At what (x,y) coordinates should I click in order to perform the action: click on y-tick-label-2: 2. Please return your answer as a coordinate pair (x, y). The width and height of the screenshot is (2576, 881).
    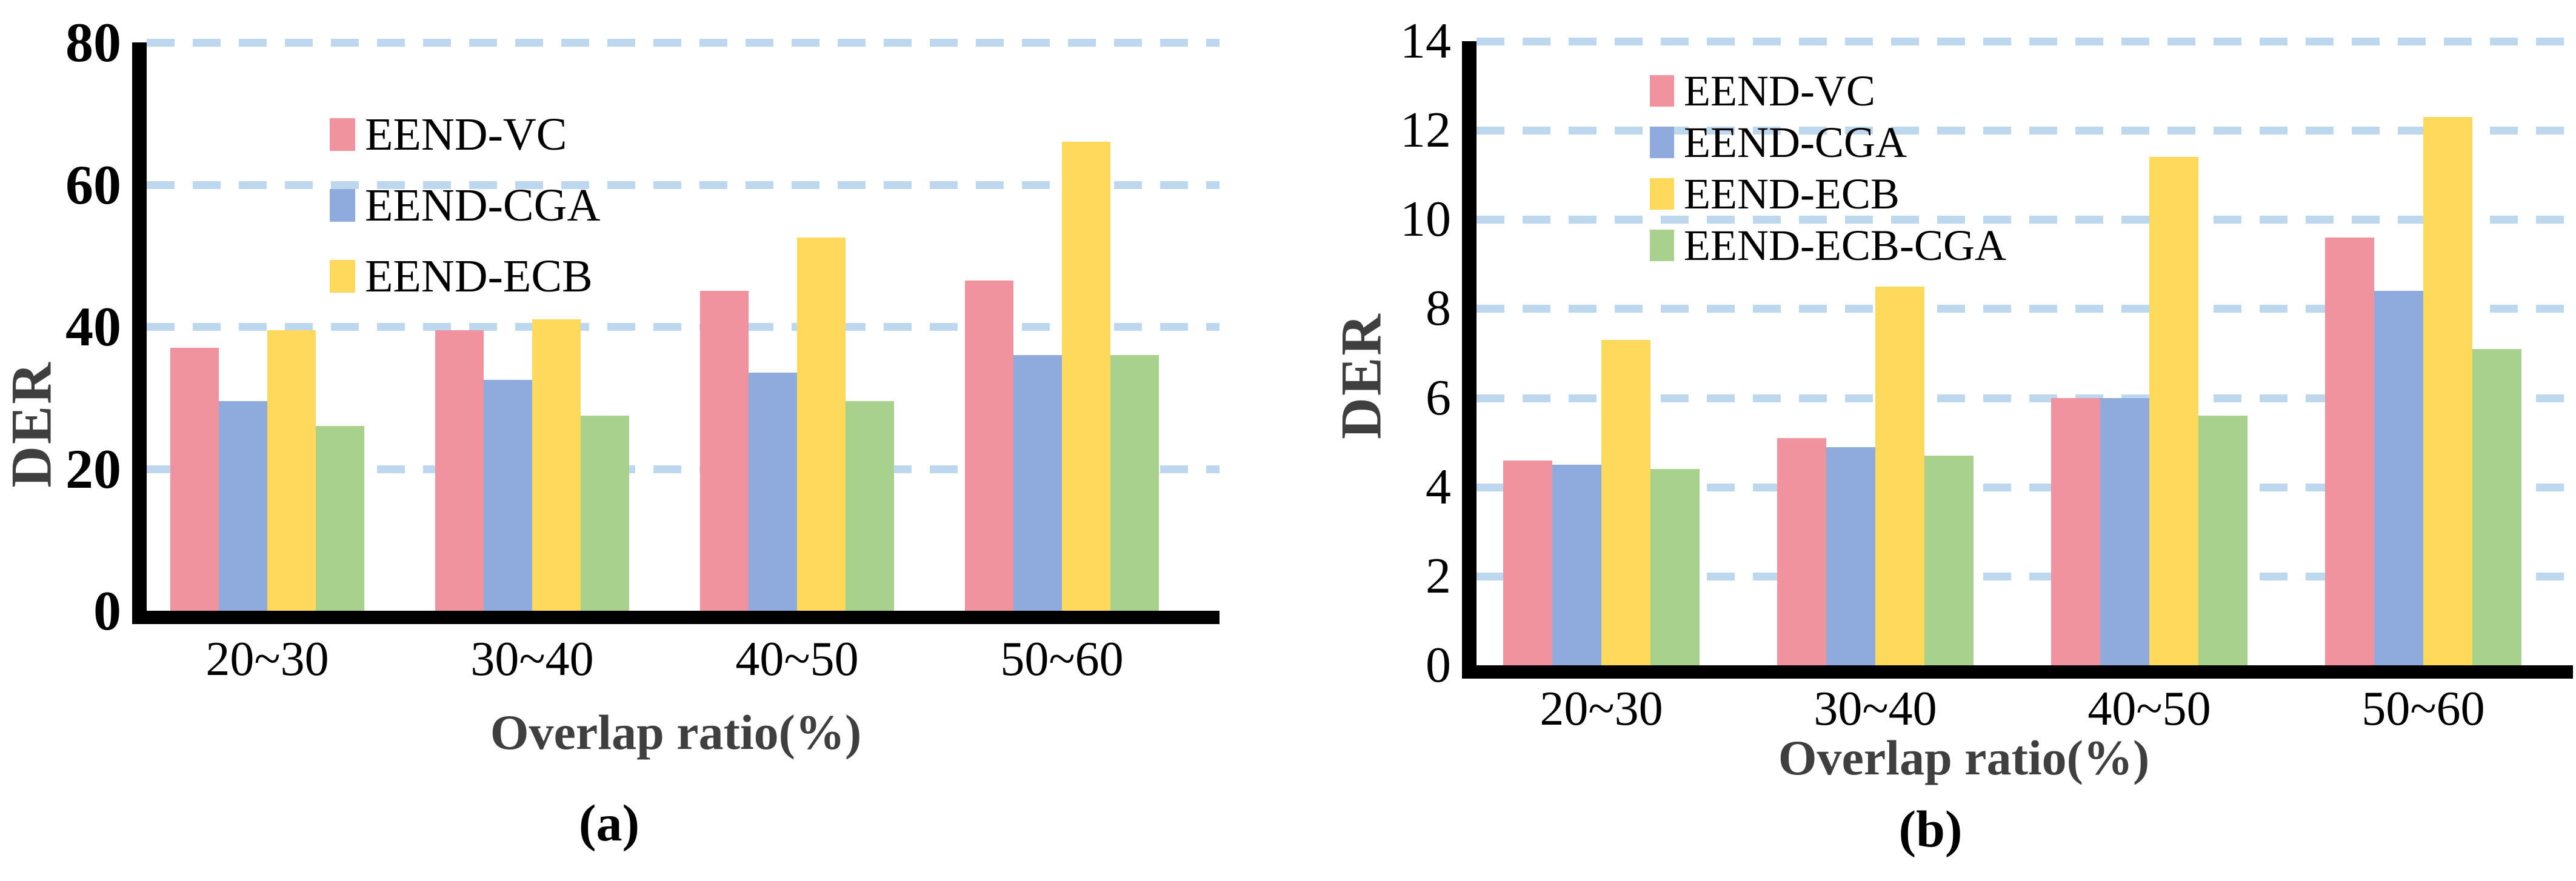
    Looking at the image, I should click on (1438, 575).